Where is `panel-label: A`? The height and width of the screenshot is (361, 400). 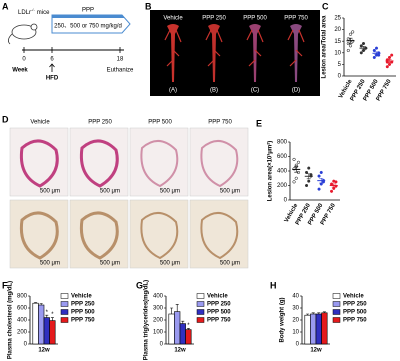 panel-label: A is located at coordinates (5, 6).